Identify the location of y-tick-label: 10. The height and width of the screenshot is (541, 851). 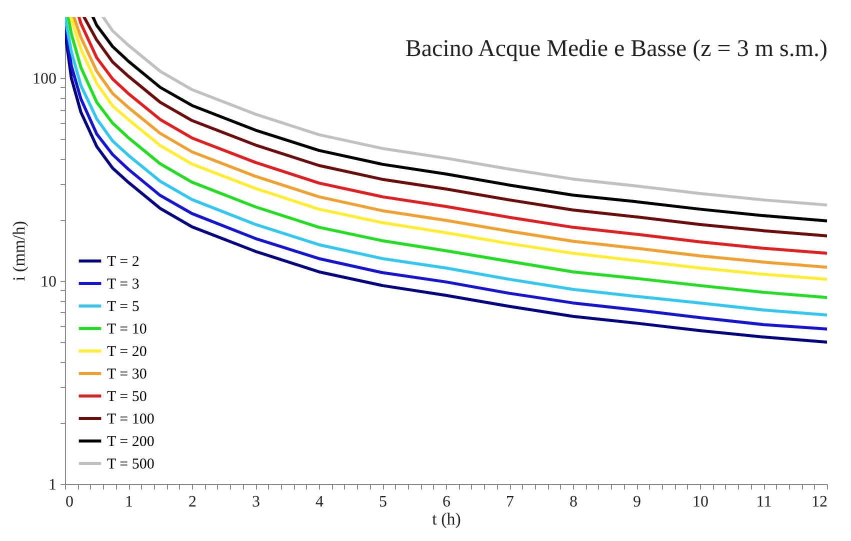
(48, 282).